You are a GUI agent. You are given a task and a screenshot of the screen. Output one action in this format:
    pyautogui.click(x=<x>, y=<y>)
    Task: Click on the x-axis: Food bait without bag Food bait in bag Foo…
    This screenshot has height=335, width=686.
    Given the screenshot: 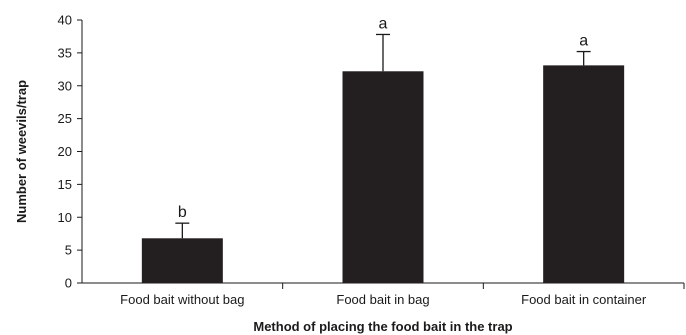 What is the action you would take?
    pyautogui.click(x=383, y=294)
    